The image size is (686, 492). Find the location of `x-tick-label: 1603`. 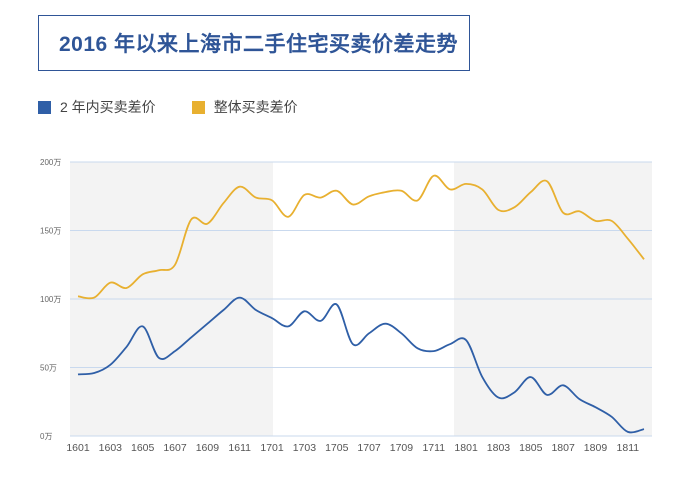

x-tick-label: 1603 is located at coordinates (111, 448).